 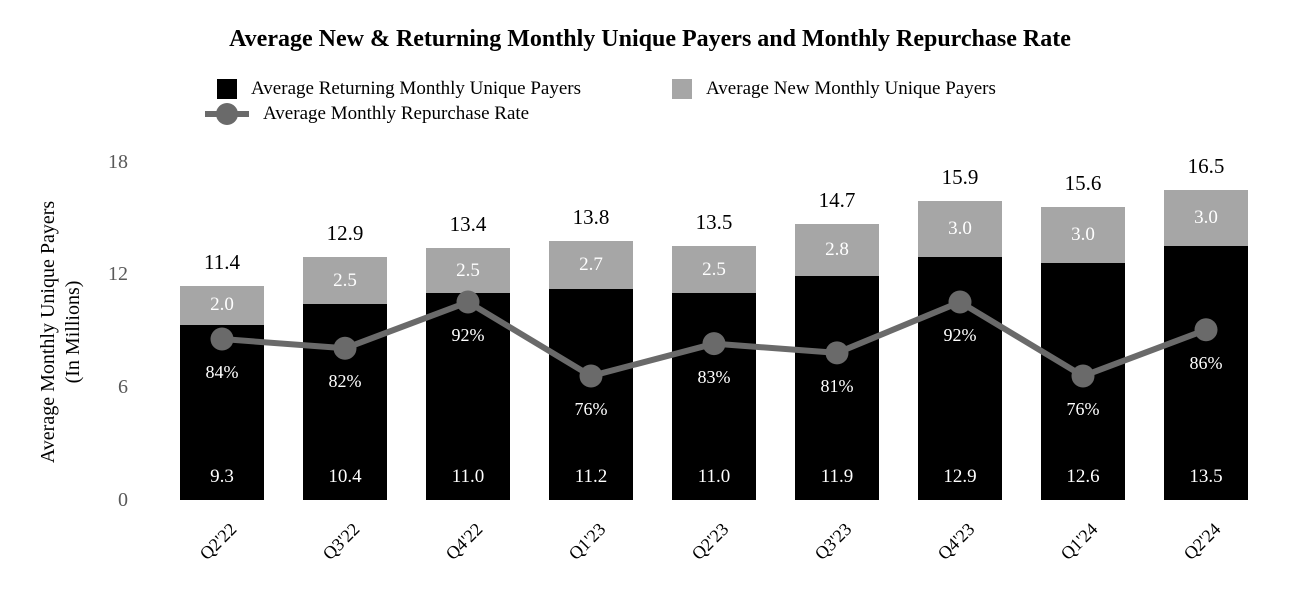 I want to click on bar-returning-value-label: 12.9, so click(x=960, y=476).